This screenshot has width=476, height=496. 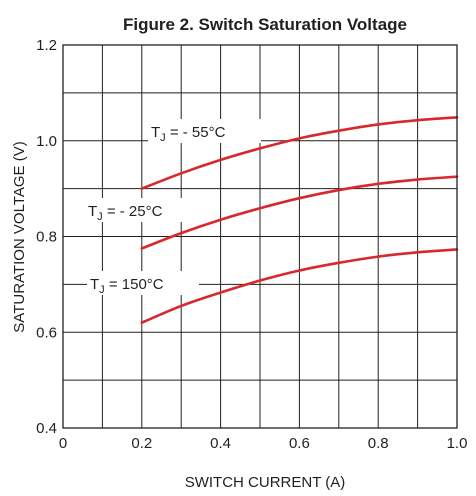 What do you see at coordinates (188, 134) in the screenshot?
I see `series-label-1: TJ = - 55°C` at bounding box center [188, 134].